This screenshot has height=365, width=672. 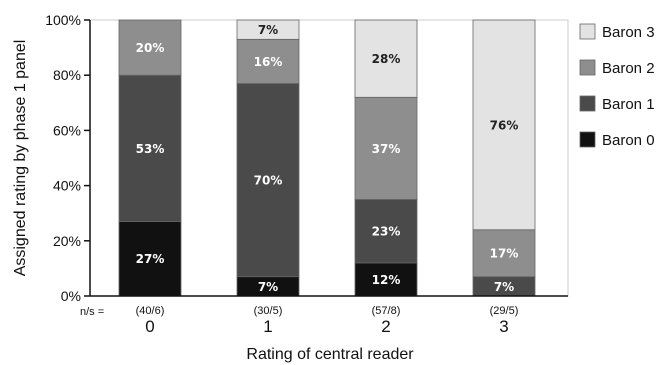 What do you see at coordinates (67, 75) in the screenshot?
I see `y-tick-label: 80%` at bounding box center [67, 75].